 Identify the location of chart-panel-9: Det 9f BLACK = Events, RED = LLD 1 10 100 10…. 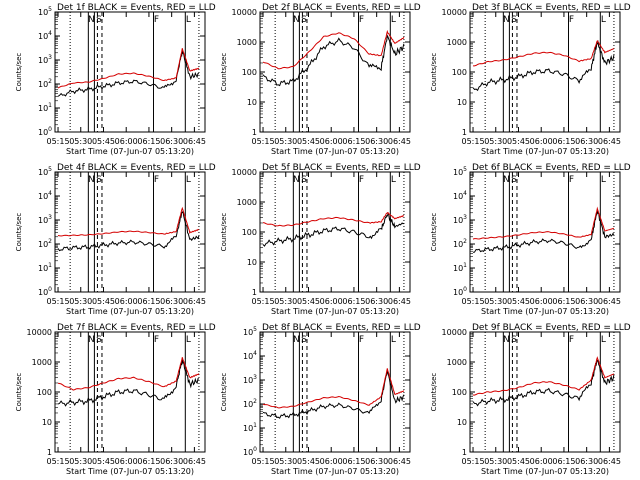
(530, 399).